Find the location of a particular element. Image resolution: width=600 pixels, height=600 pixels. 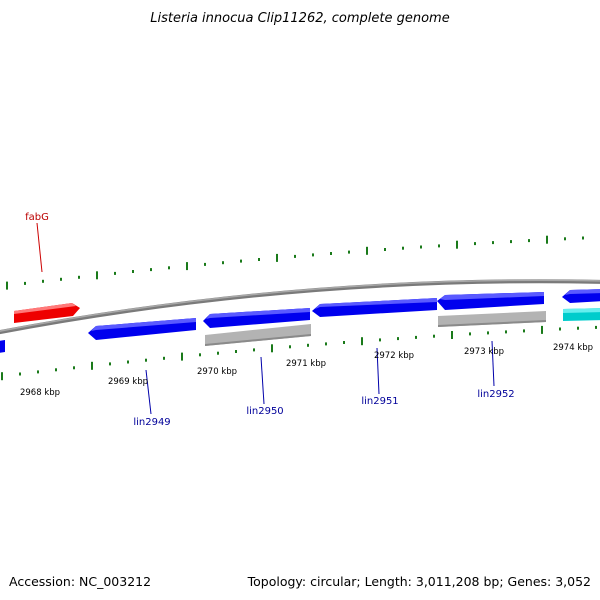

leader-lin2949 is located at coordinates (148, 392).